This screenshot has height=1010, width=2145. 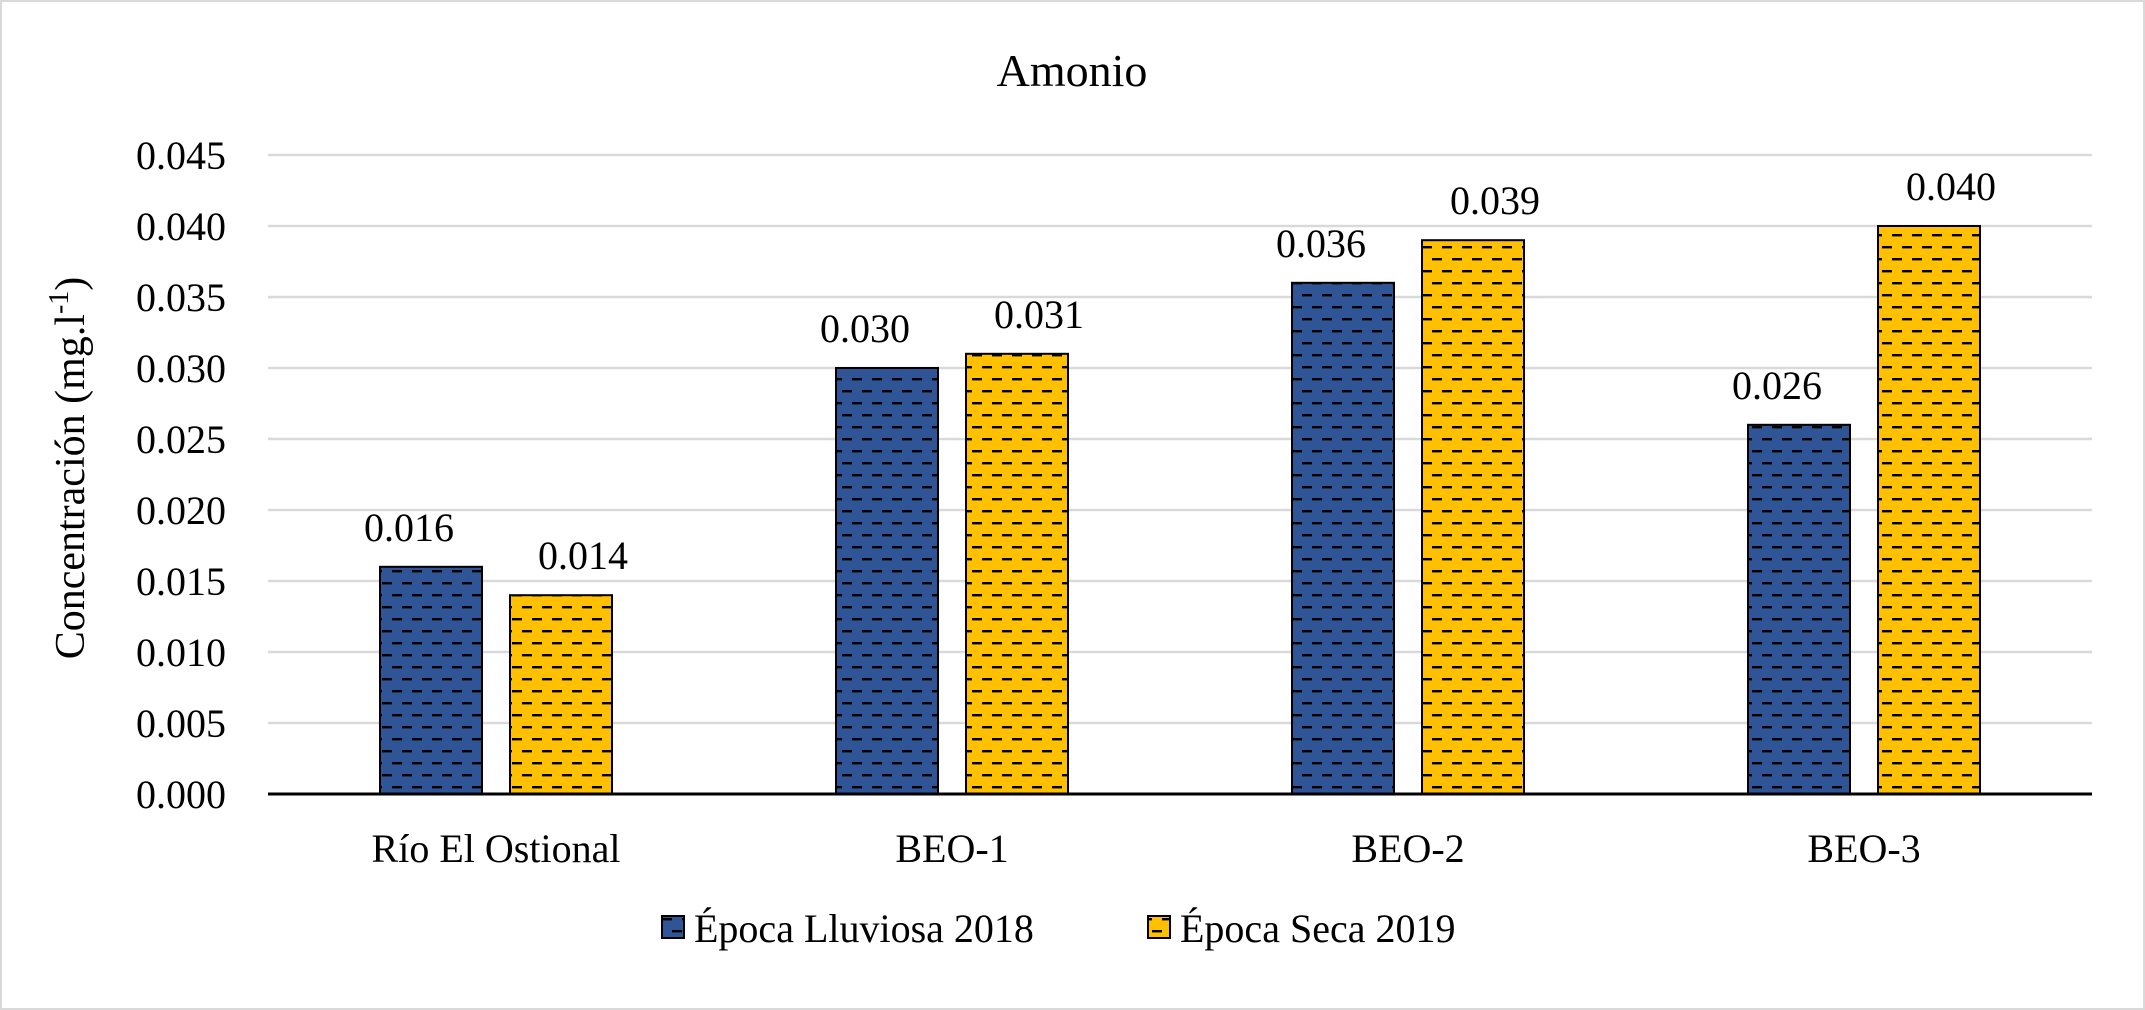 I want to click on data-label: 0.014, so click(x=583, y=555).